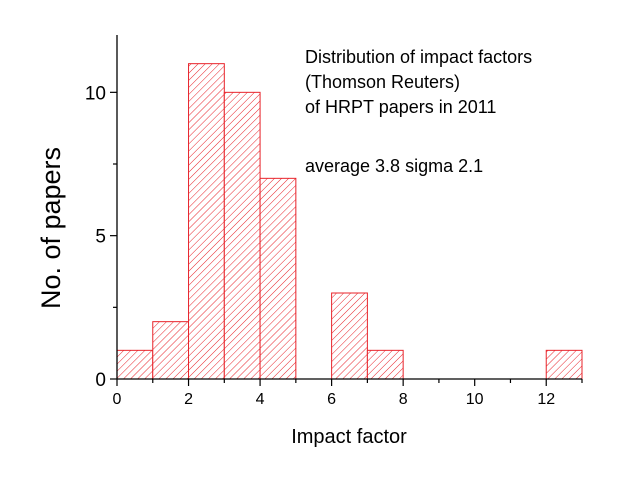  I want to click on x-tick-label-0: 0, so click(117, 399).